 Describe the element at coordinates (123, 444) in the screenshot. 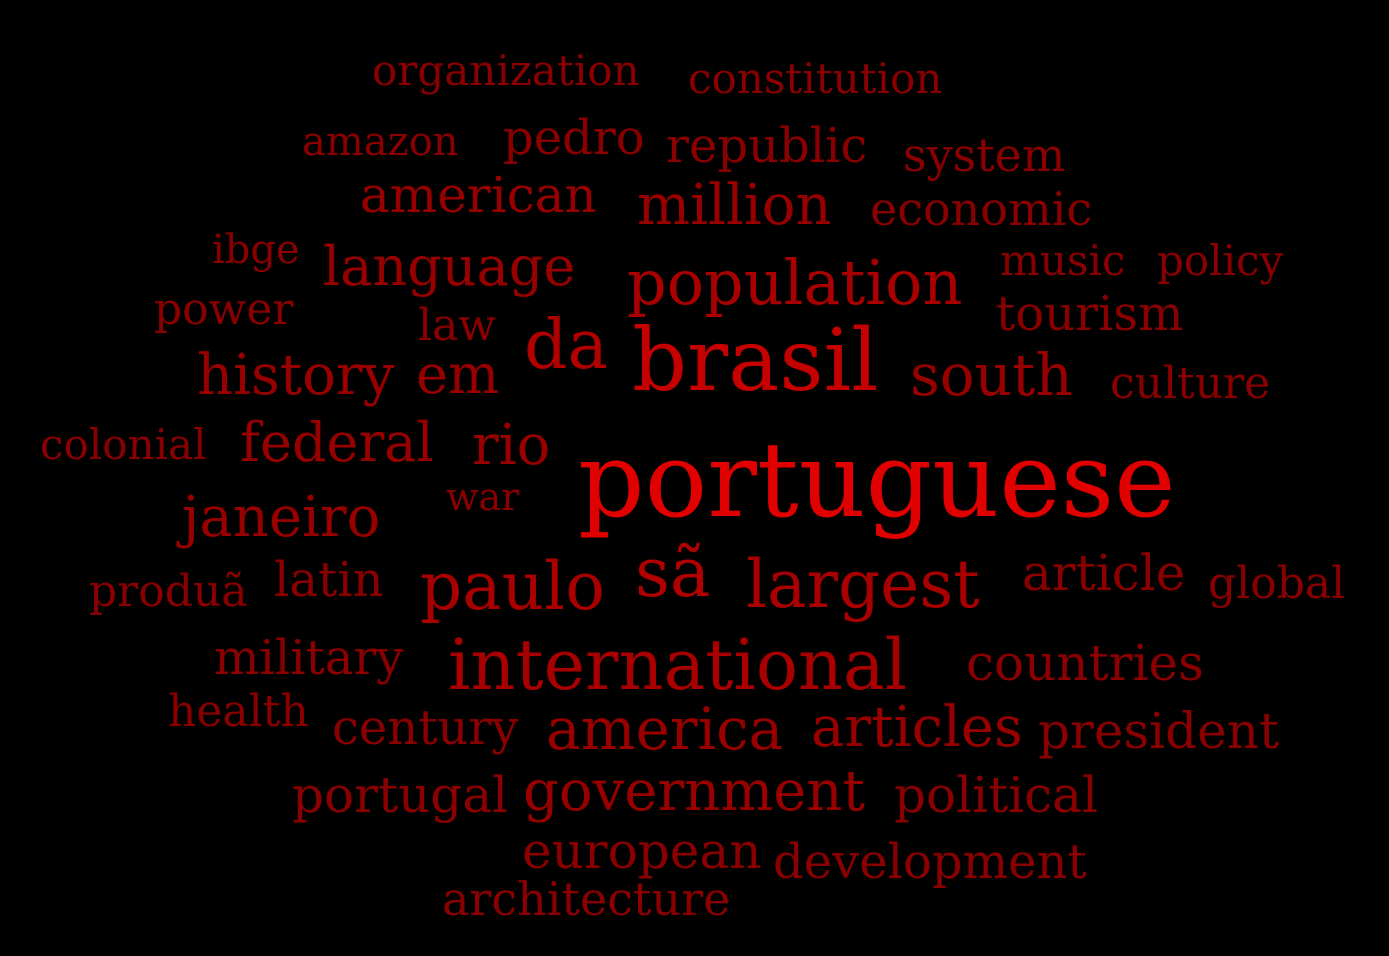

I see `word-colonial: colonial` at that location.